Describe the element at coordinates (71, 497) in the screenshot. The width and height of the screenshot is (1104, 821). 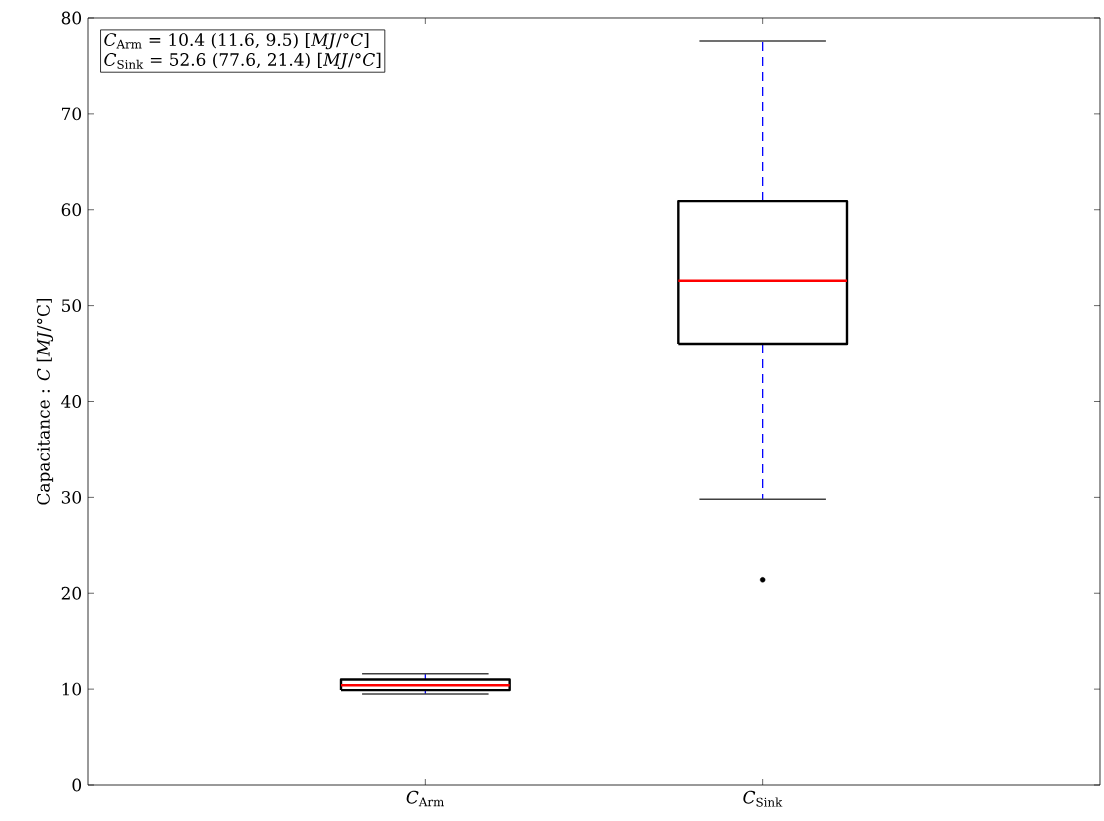
I see `y-tick-label: 30` at that location.